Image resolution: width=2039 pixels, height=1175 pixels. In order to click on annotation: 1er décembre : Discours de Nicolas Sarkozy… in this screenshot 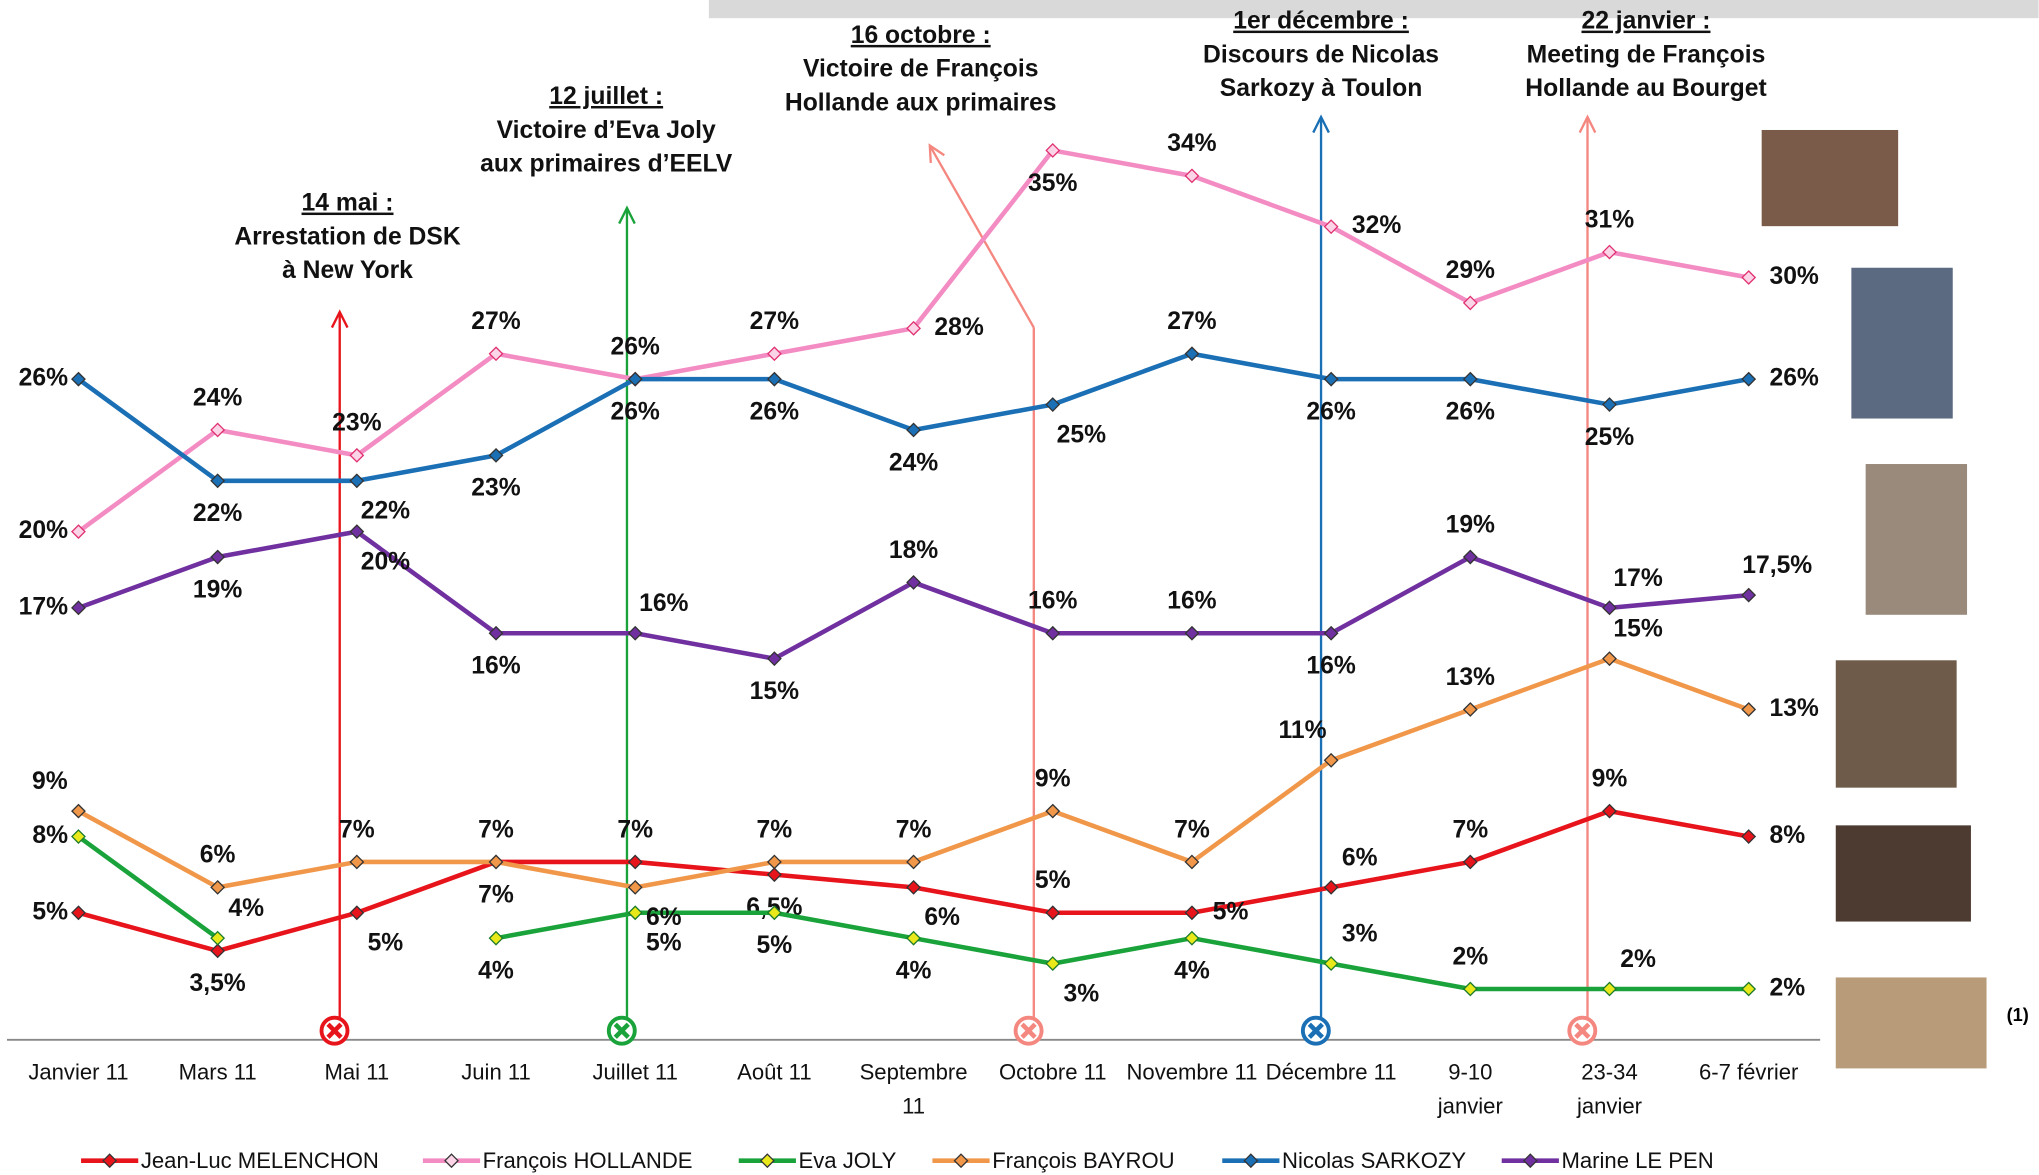, I will do `click(1321, 527)`.